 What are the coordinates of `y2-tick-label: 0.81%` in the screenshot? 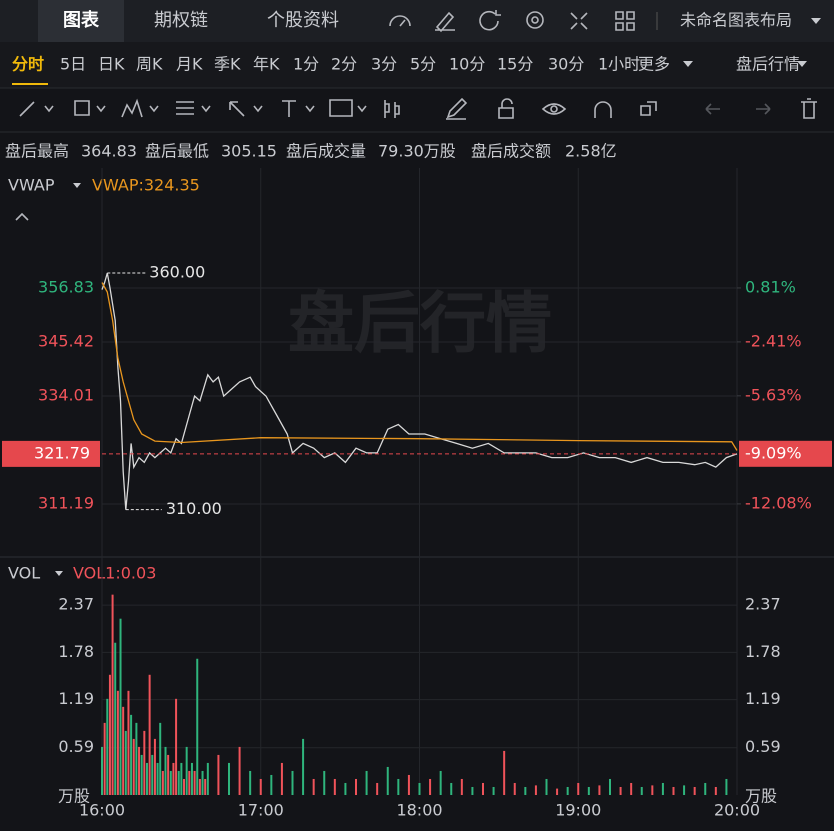 It's located at (770, 286).